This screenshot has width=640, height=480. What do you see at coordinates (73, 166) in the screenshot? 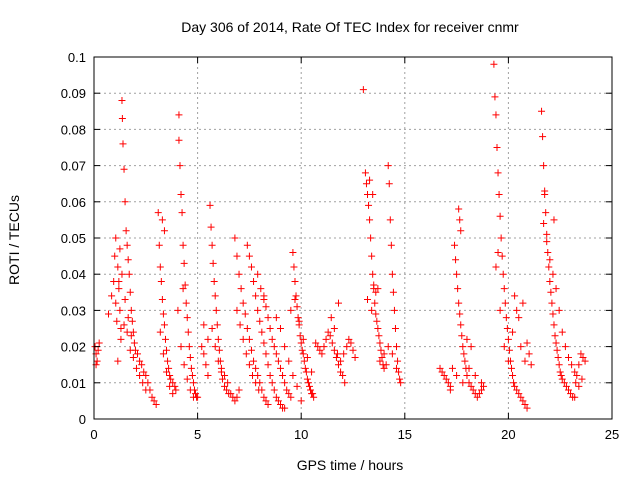
I see `y-tick-label: 0.07` at bounding box center [73, 166].